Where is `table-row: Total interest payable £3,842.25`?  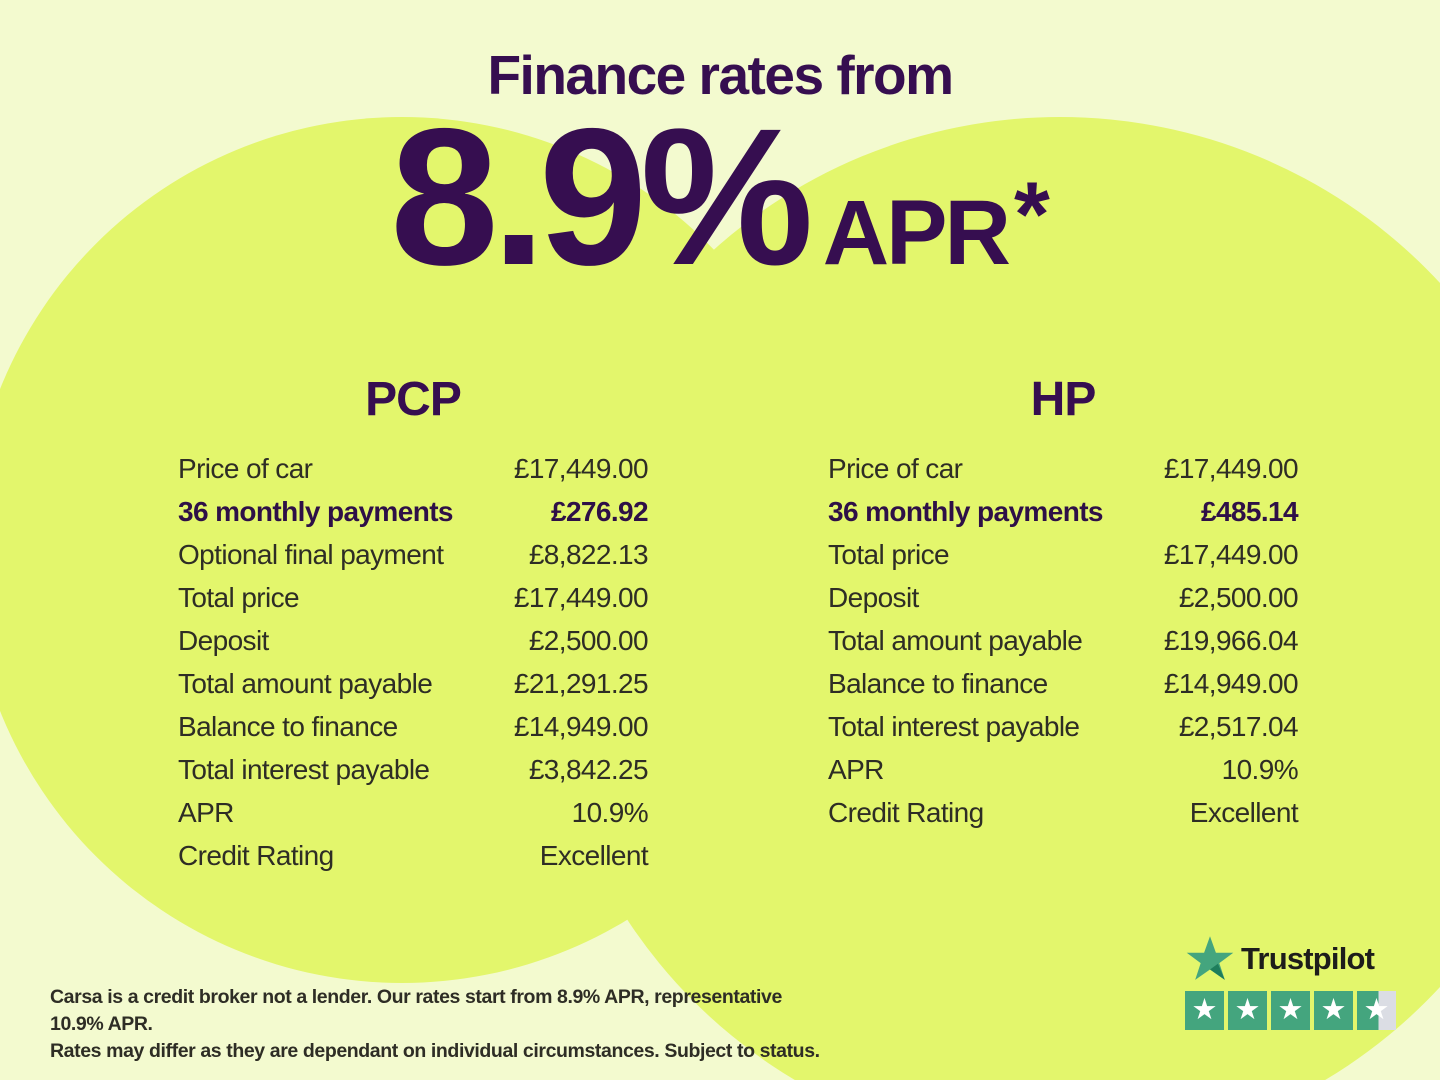 table-row: Total interest payable £3,842.25 is located at coordinates (413, 769).